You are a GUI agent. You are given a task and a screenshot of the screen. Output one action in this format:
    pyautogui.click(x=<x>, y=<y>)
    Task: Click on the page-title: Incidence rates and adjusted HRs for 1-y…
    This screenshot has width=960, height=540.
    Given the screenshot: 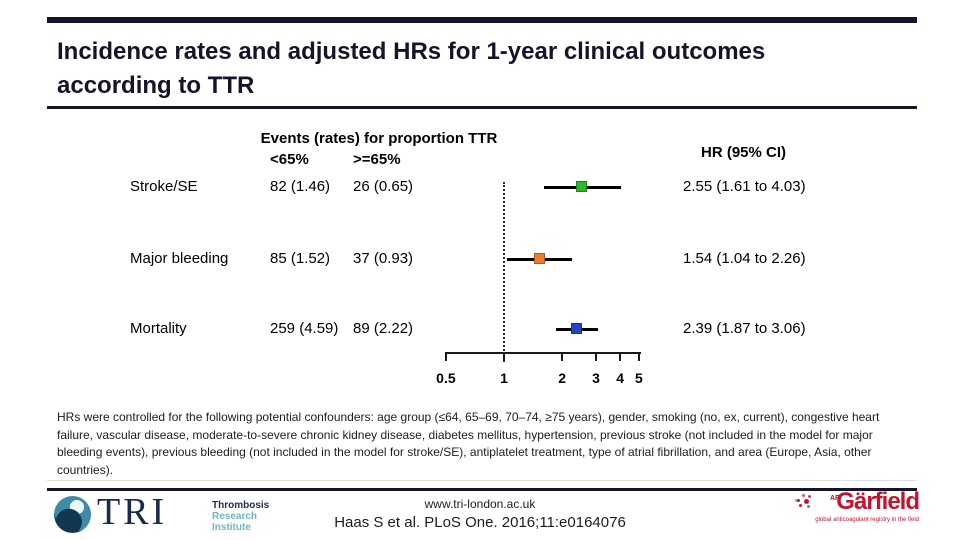 What is the action you would take?
    pyautogui.click(x=411, y=51)
    